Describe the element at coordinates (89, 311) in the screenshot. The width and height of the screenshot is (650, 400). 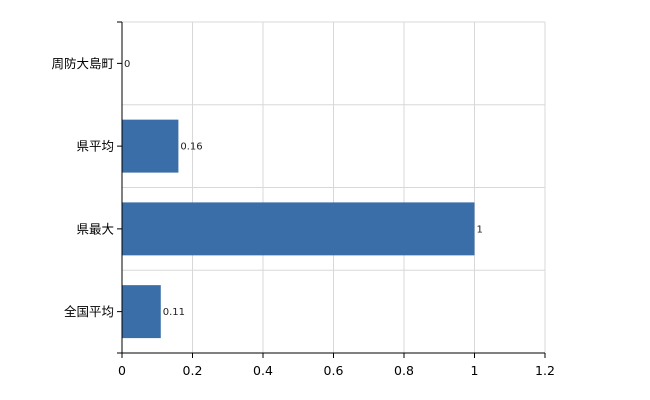
I see `category-label-3: 全国平均` at that location.